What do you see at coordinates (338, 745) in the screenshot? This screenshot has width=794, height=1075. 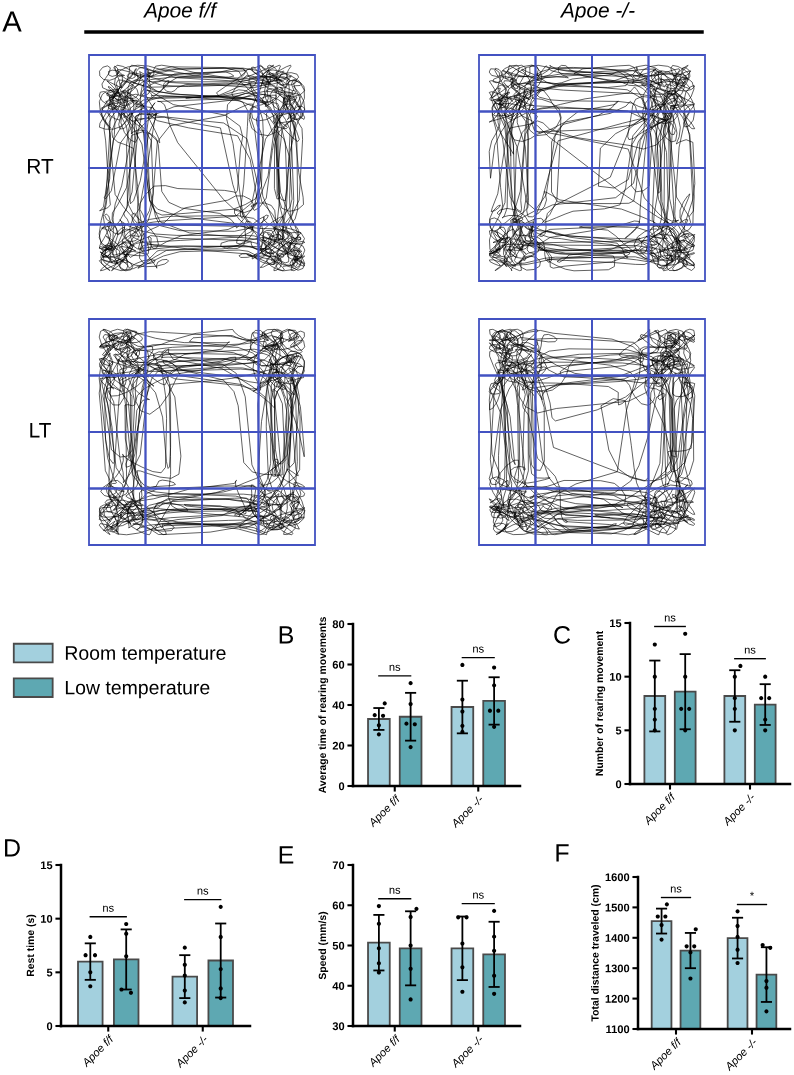 I see `y-tick-label: 20` at bounding box center [338, 745].